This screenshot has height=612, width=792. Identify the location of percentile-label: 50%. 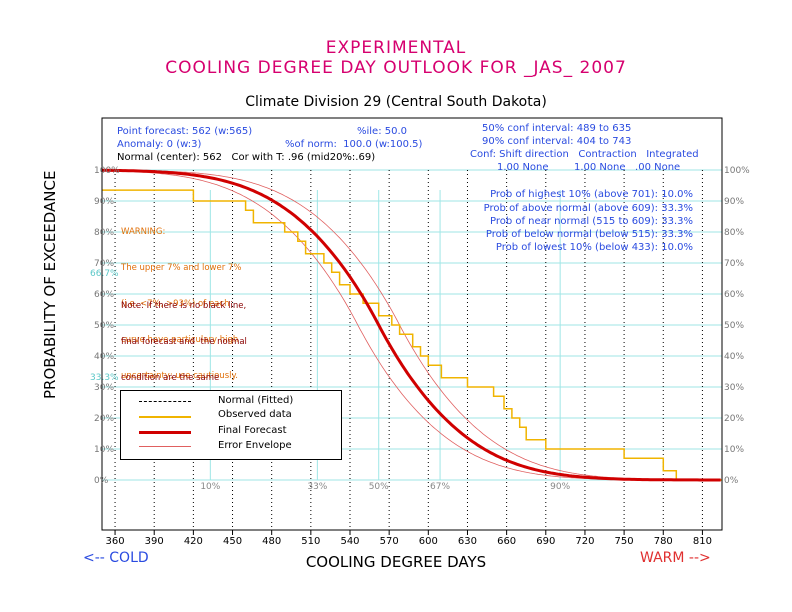
(379, 487).